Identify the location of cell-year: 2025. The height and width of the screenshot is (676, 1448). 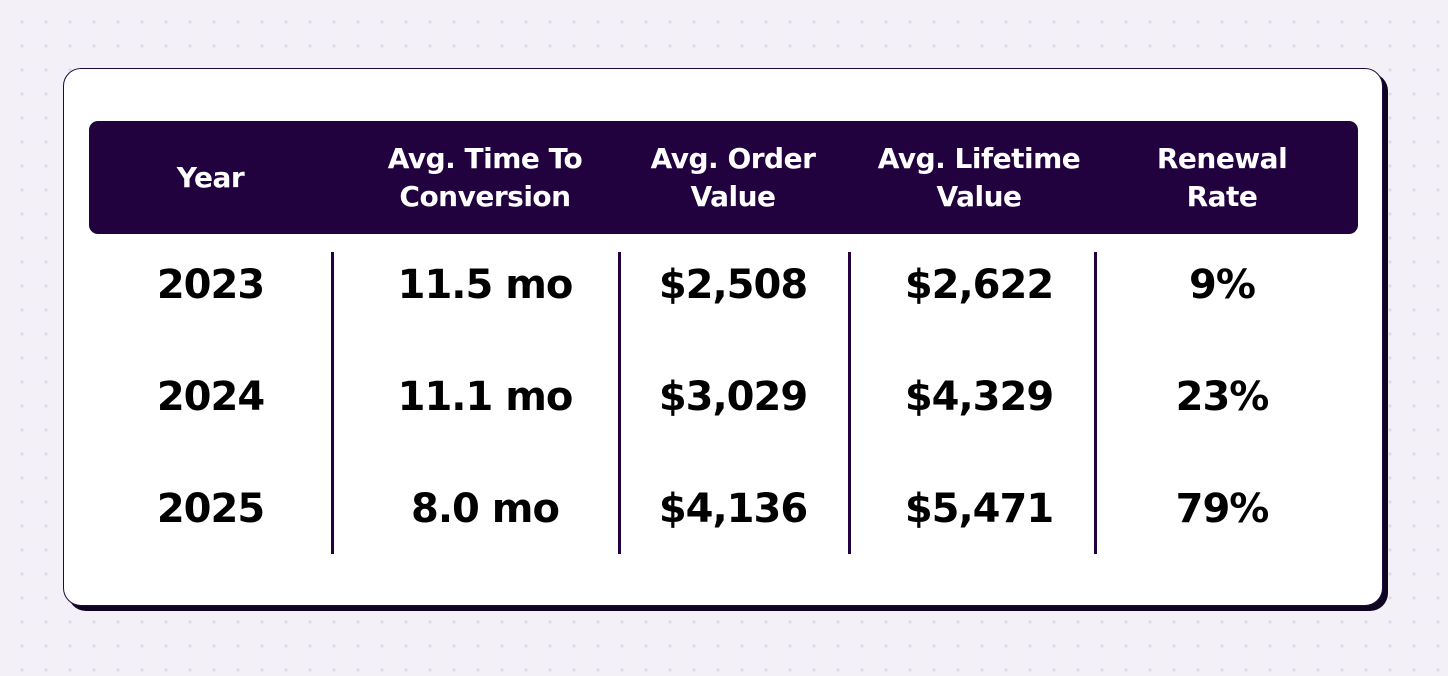
(210, 509).